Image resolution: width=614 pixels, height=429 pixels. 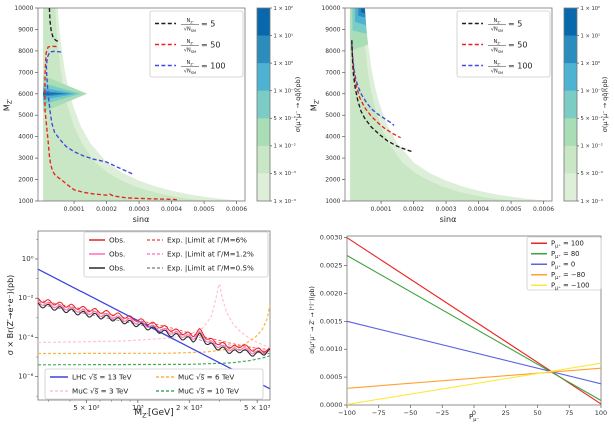 I want to click on text-label: 0.0004, so click(x=478, y=209).